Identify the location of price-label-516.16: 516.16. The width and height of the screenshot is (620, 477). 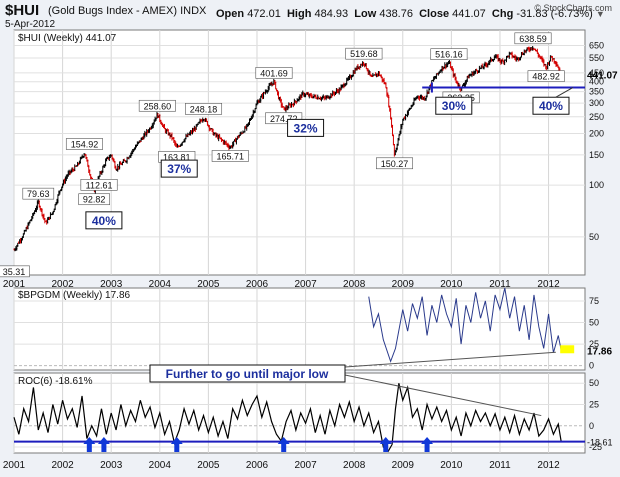
(449, 55).